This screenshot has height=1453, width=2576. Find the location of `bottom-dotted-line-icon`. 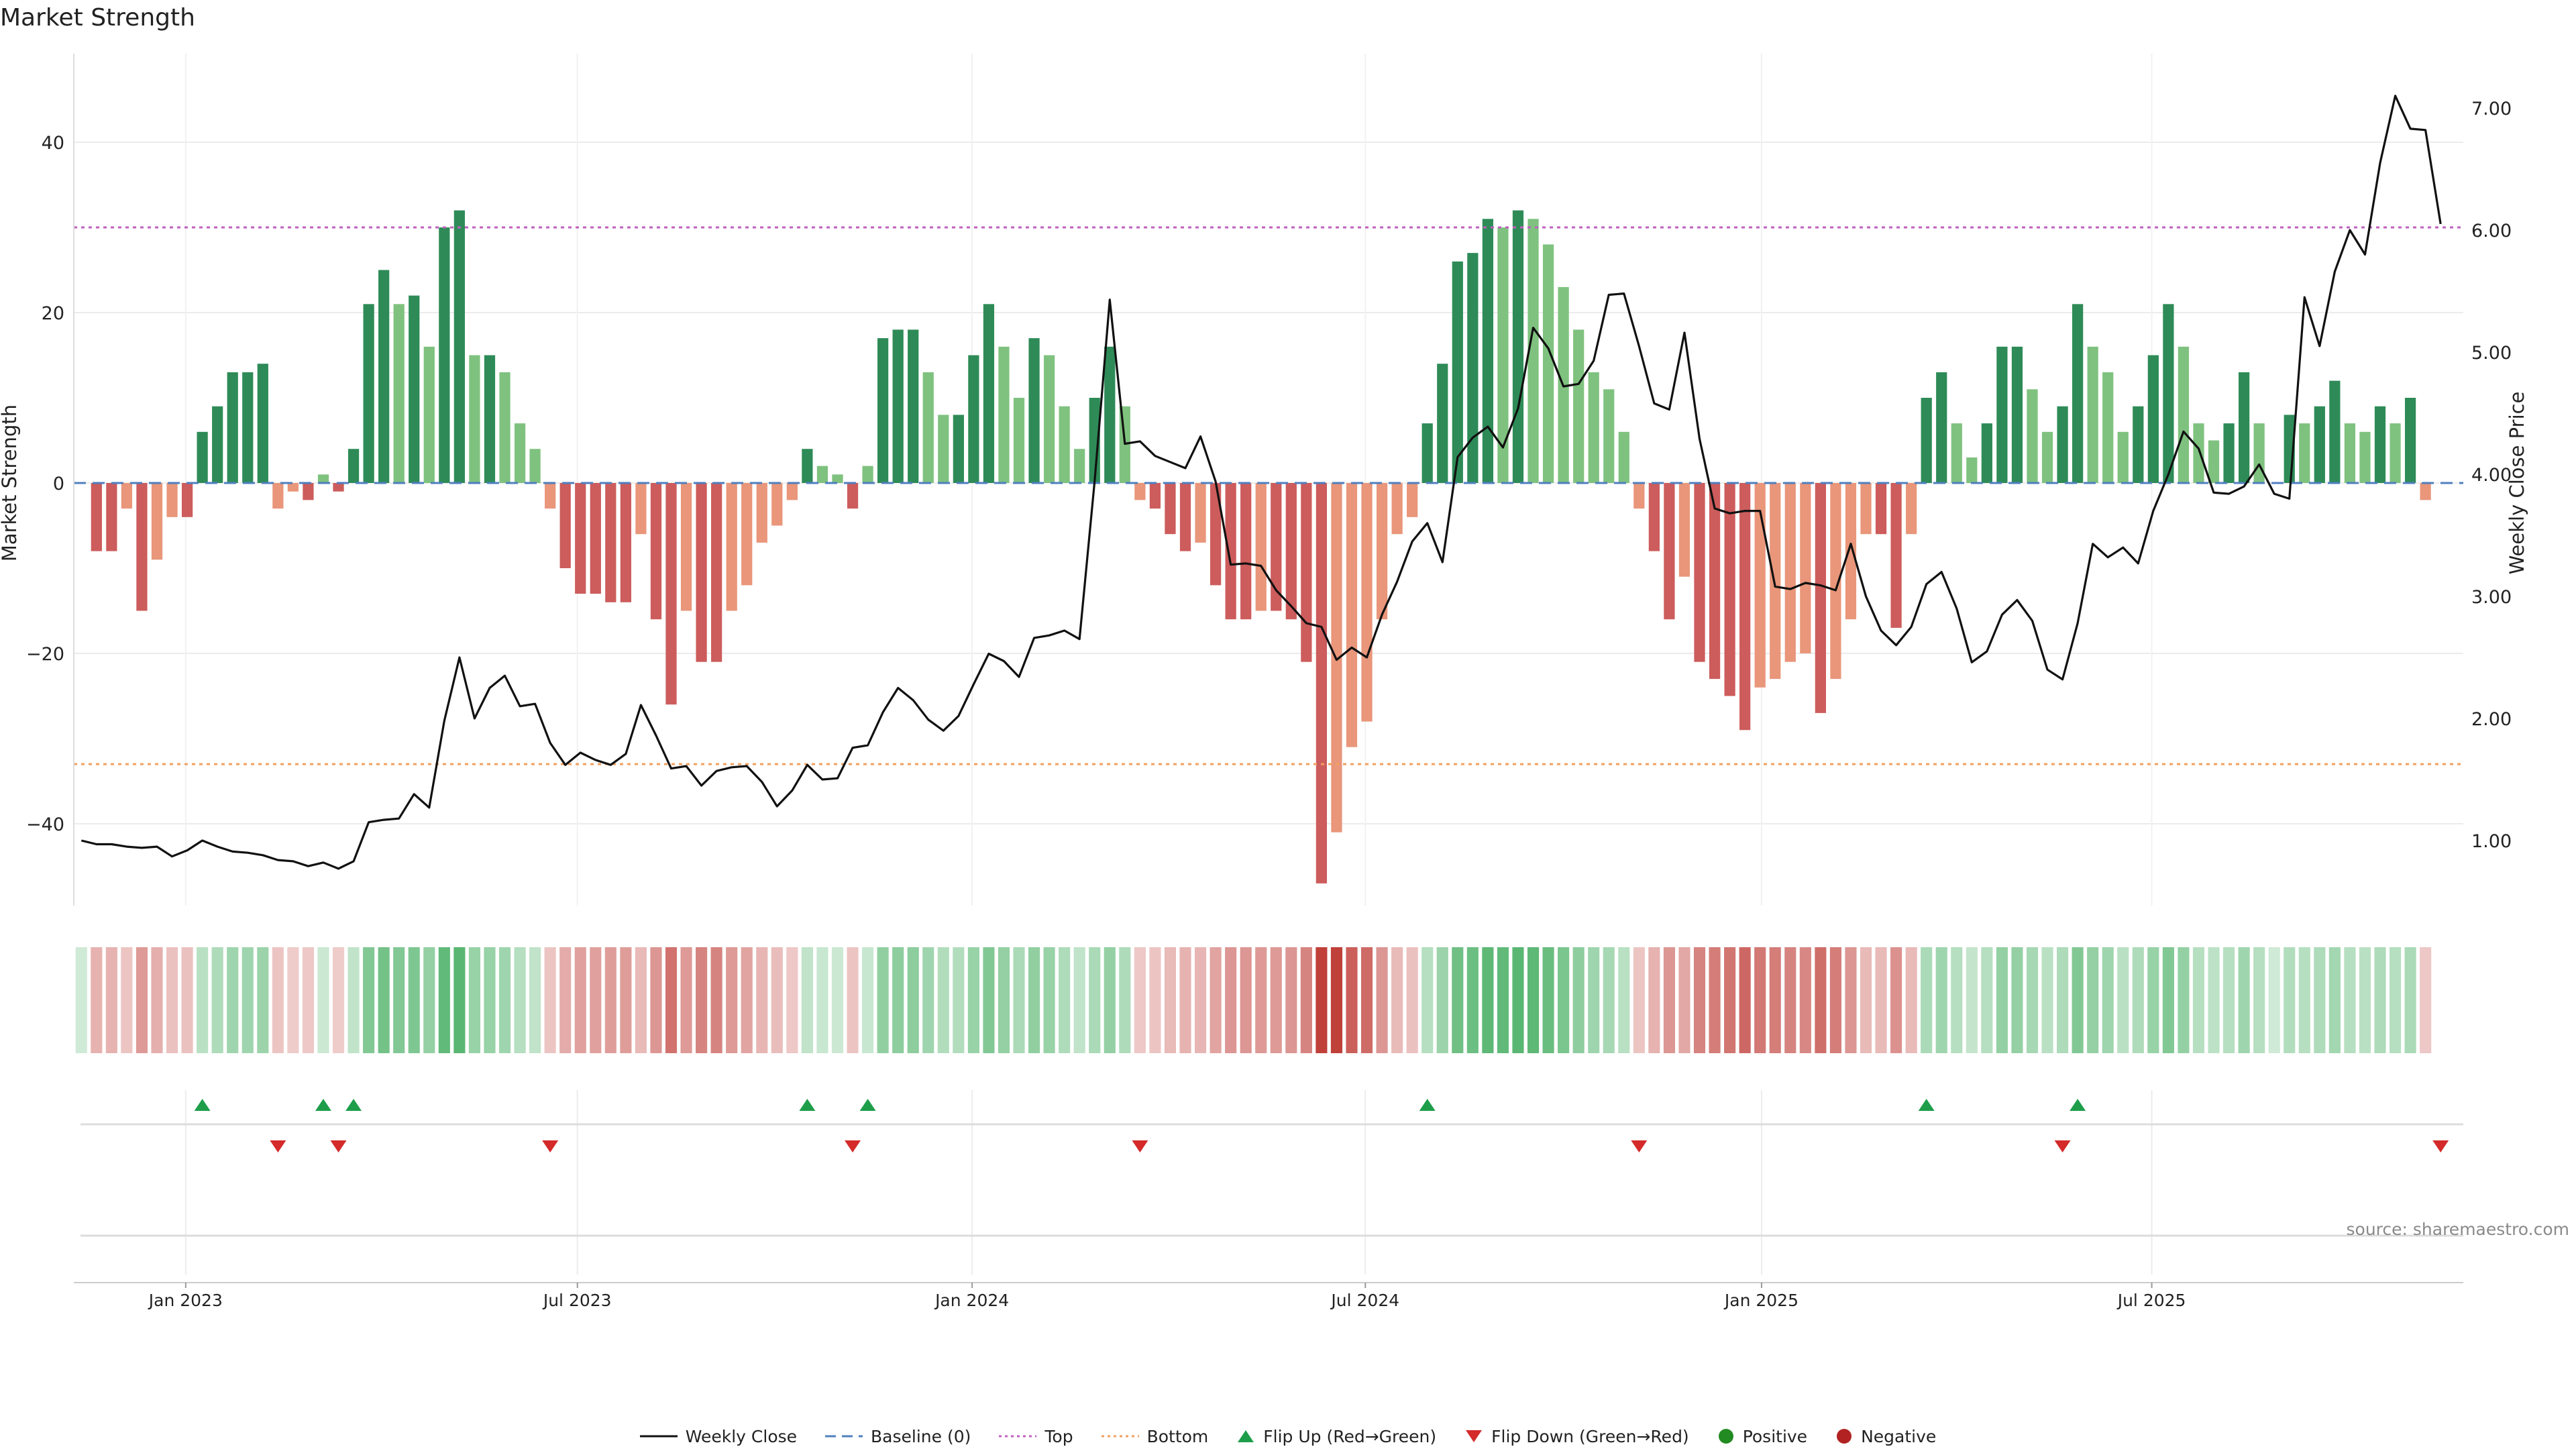

bottom-dotted-line-icon is located at coordinates (1120, 1436).